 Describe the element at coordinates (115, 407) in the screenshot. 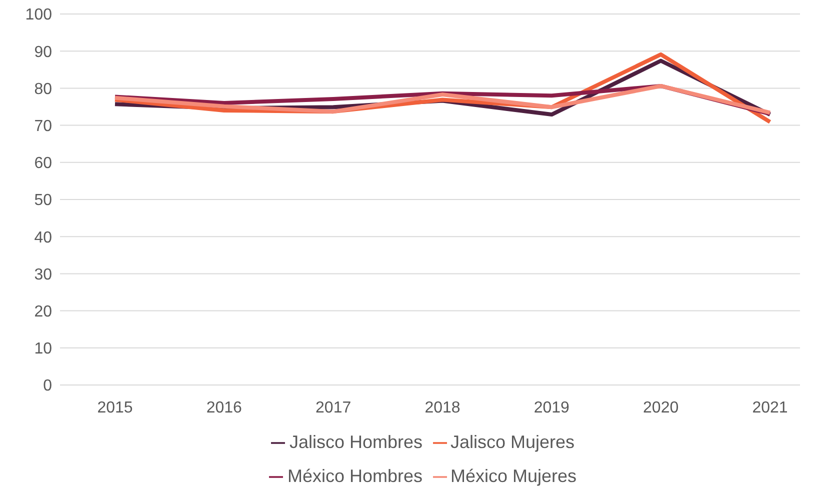

I see `x-tick-label: 2015` at that location.